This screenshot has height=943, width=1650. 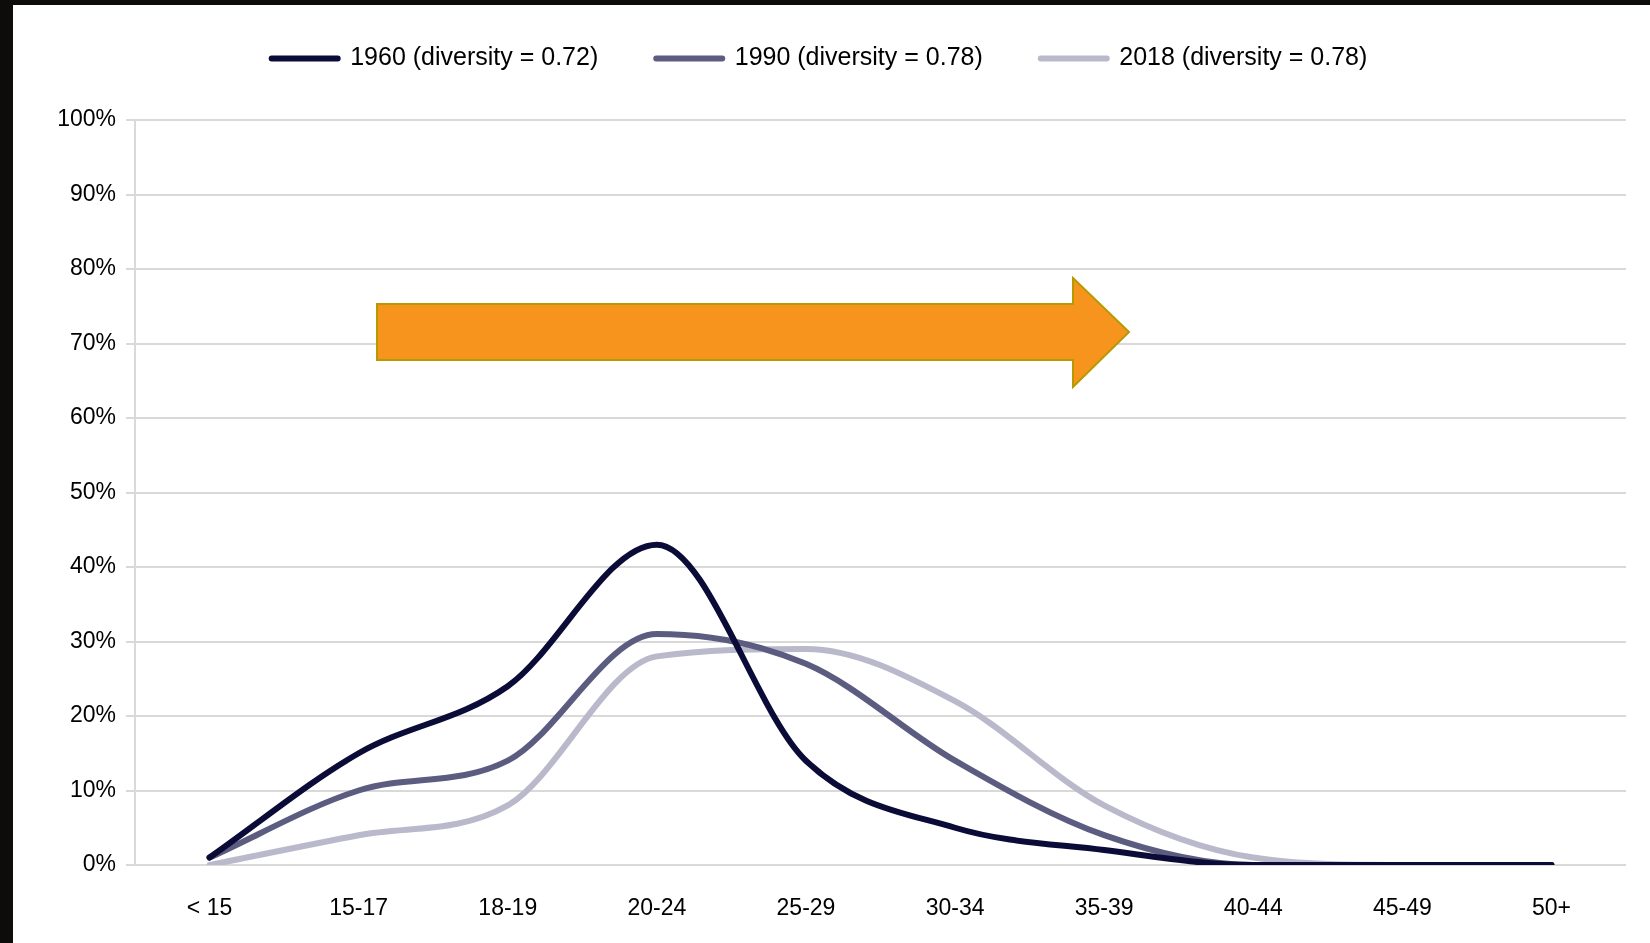 What do you see at coordinates (86, 118) in the screenshot?
I see `y-tick-label: 100%` at bounding box center [86, 118].